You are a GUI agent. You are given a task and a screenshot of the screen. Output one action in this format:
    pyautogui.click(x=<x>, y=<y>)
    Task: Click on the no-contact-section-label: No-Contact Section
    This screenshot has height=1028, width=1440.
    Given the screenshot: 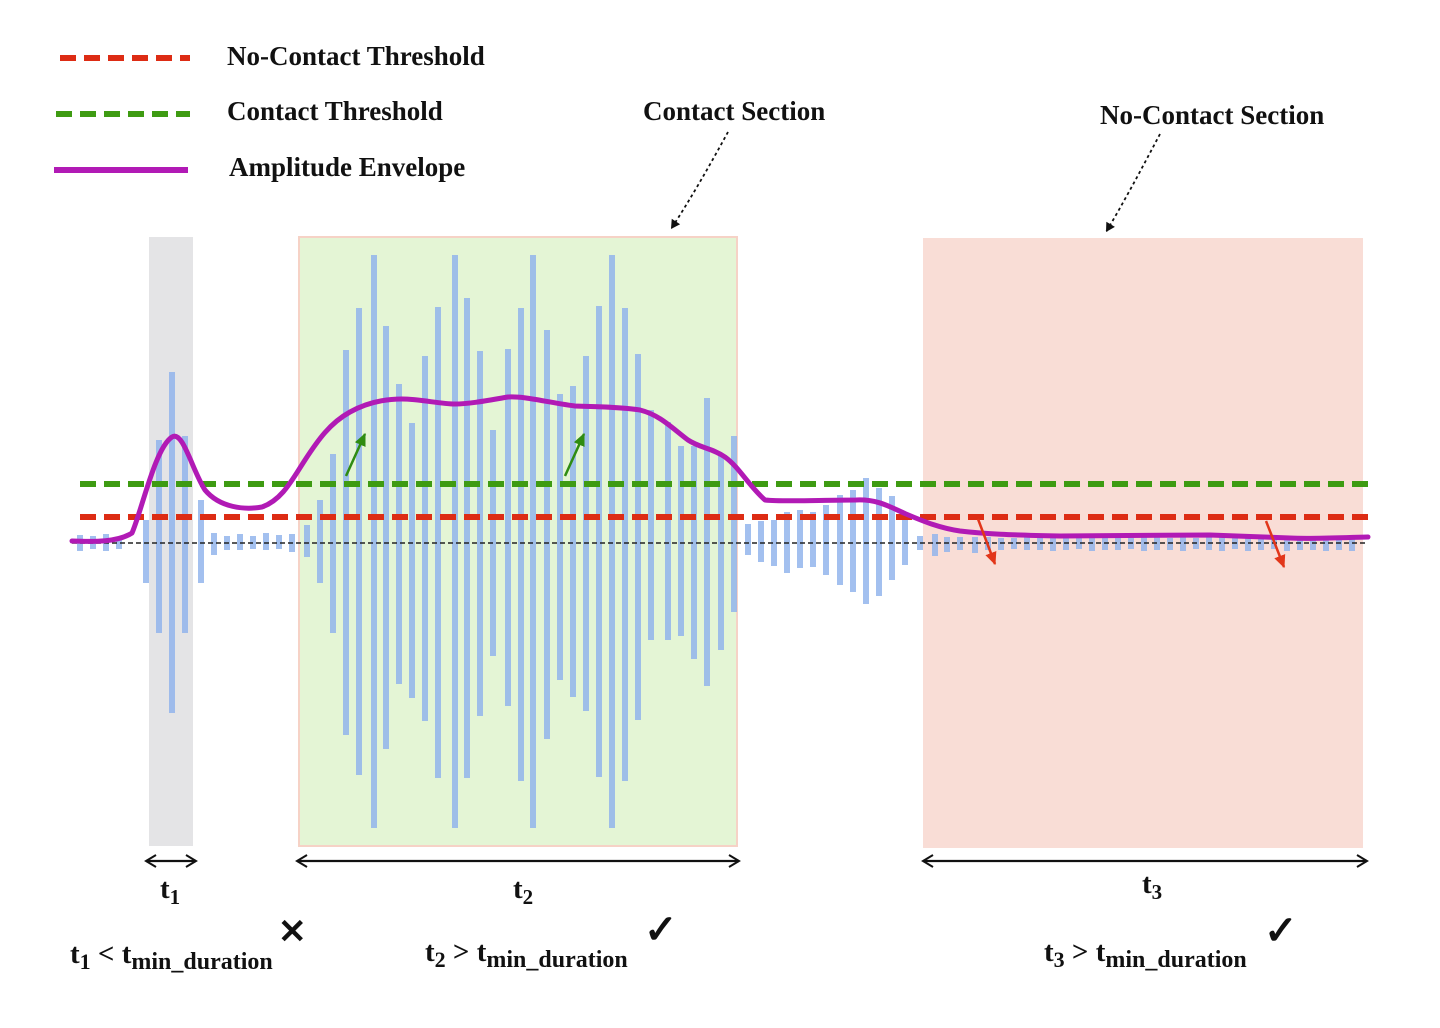 What is the action you would take?
    pyautogui.click(x=1212, y=115)
    